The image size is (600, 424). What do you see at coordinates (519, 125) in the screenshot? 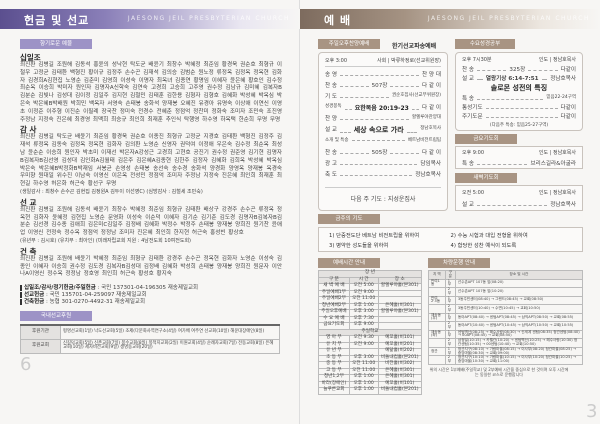
I see `order-of-service-row: (다음주 특송: 믿음25-27구역)` at bounding box center [519, 125].